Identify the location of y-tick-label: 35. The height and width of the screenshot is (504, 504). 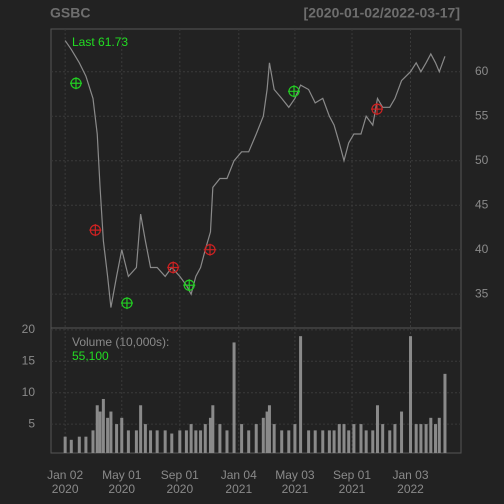
(482, 293).